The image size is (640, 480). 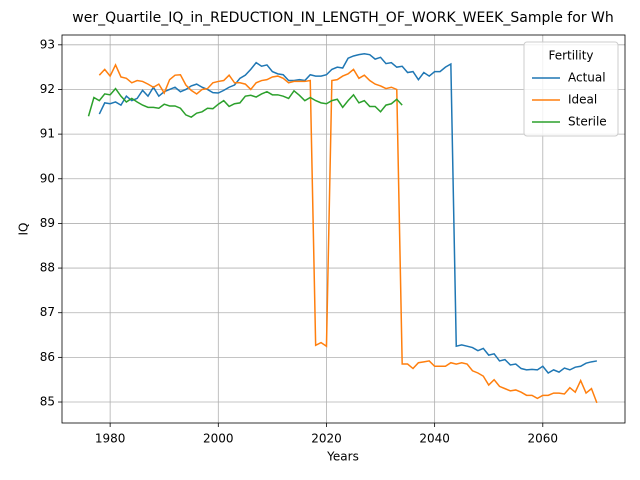 What do you see at coordinates (342, 457) in the screenshot?
I see `x-axis-label: Years` at bounding box center [342, 457].